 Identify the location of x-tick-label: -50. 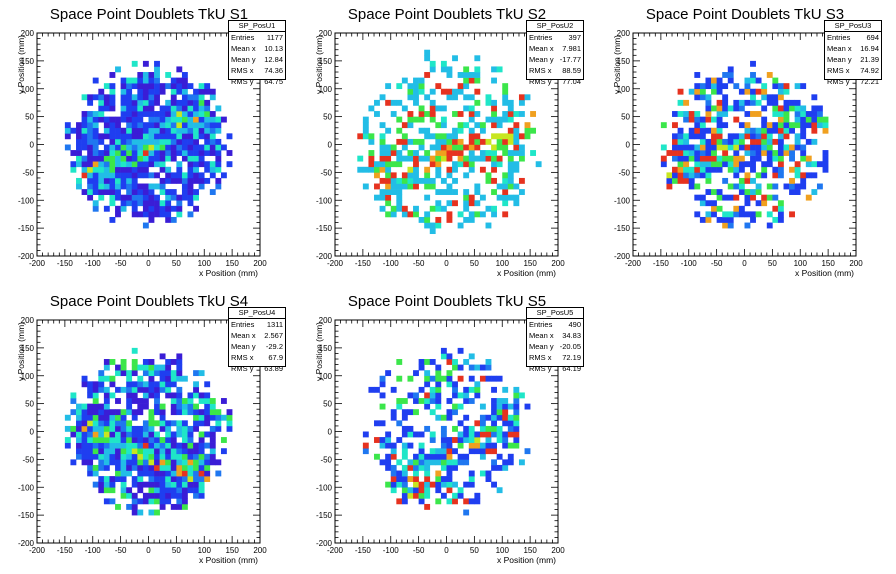
(121, 263).